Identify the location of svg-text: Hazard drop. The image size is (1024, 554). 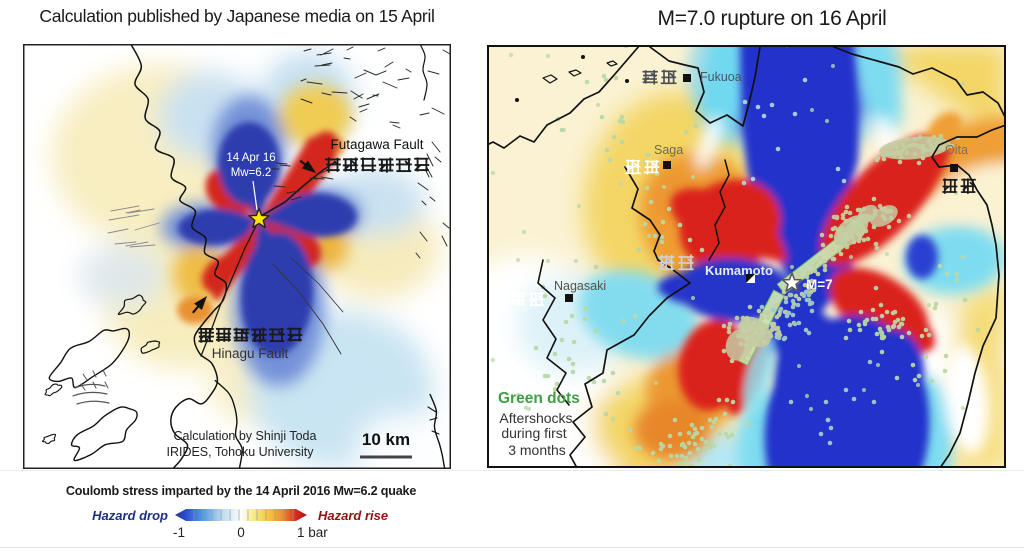
(130, 515).